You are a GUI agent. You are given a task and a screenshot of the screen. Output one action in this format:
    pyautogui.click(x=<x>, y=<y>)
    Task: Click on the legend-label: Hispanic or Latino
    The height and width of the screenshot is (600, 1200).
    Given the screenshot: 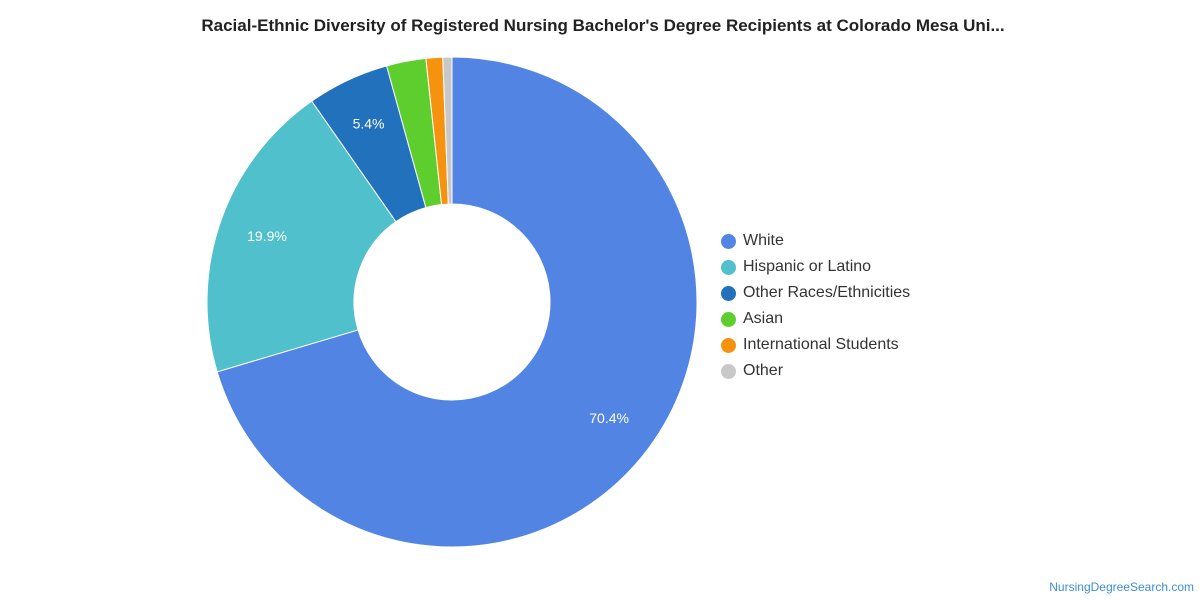 What is the action you would take?
    pyautogui.click(x=807, y=266)
    